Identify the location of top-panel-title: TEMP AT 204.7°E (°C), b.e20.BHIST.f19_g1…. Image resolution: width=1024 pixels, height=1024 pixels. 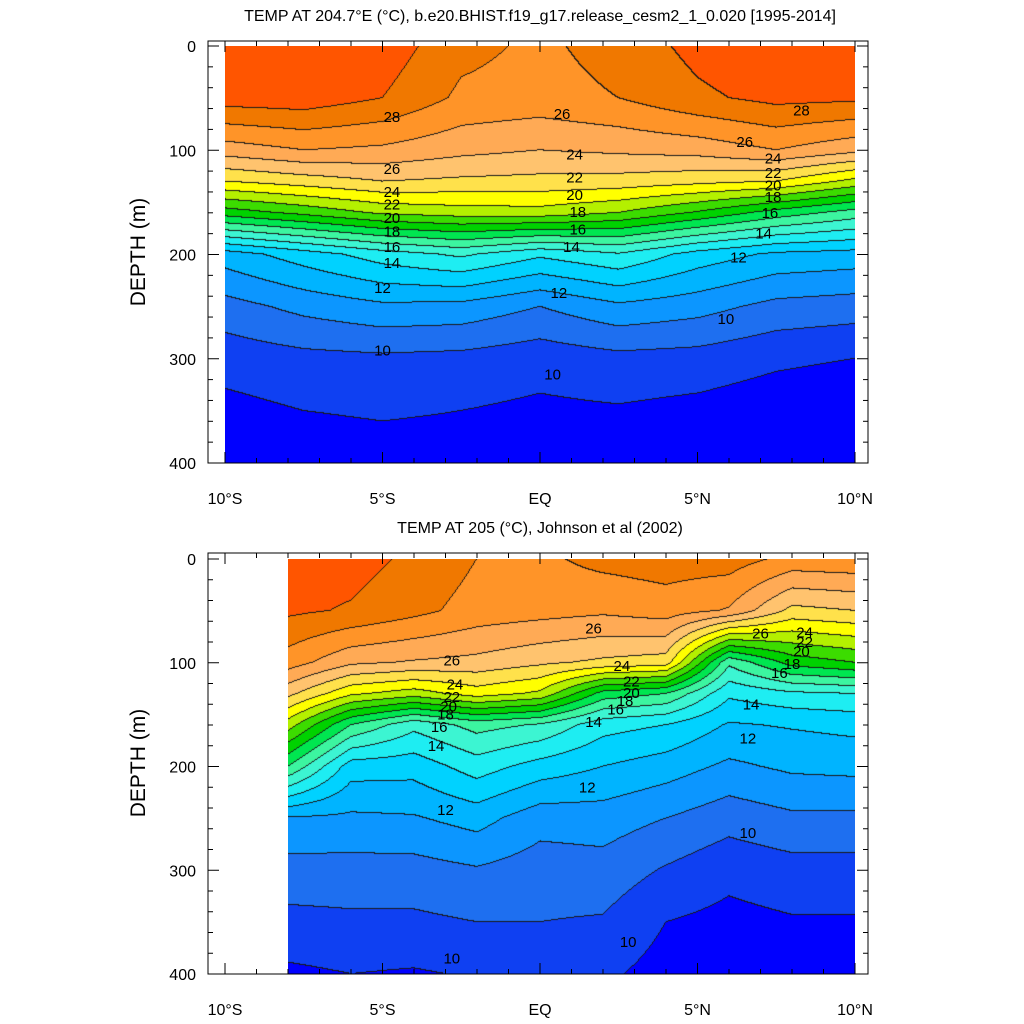
(540, 16).